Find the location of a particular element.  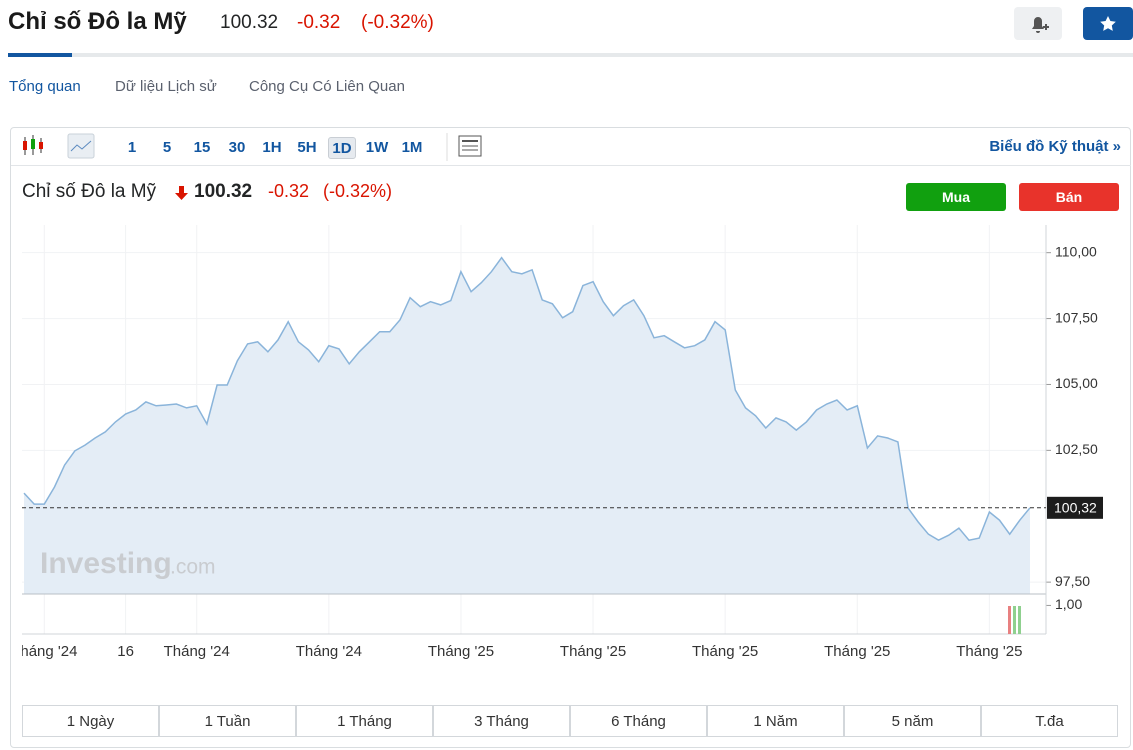

period-button: T.đa is located at coordinates (1049, 721).